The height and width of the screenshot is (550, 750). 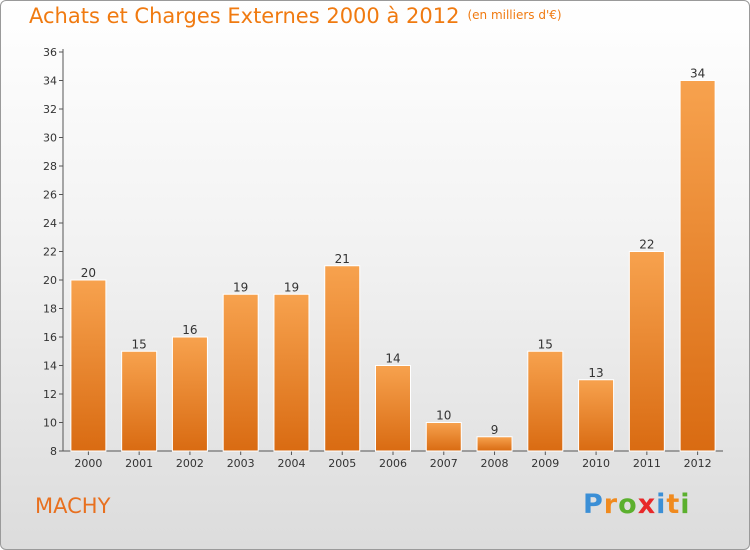 What do you see at coordinates (244, 16) in the screenshot?
I see `title-text: Achats et Charges Externes 2000 à 2012` at bounding box center [244, 16].